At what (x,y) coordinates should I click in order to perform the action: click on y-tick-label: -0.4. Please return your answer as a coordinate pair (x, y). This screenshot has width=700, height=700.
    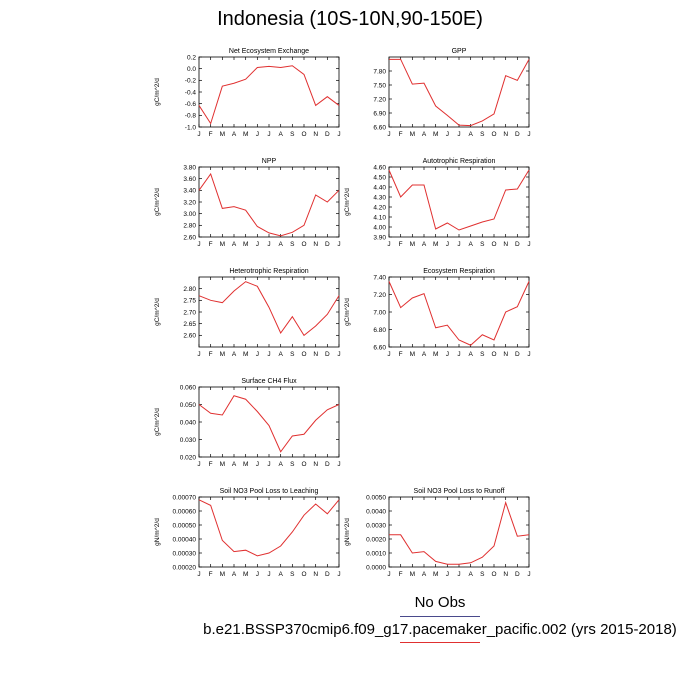
    Looking at the image, I should click on (191, 92).